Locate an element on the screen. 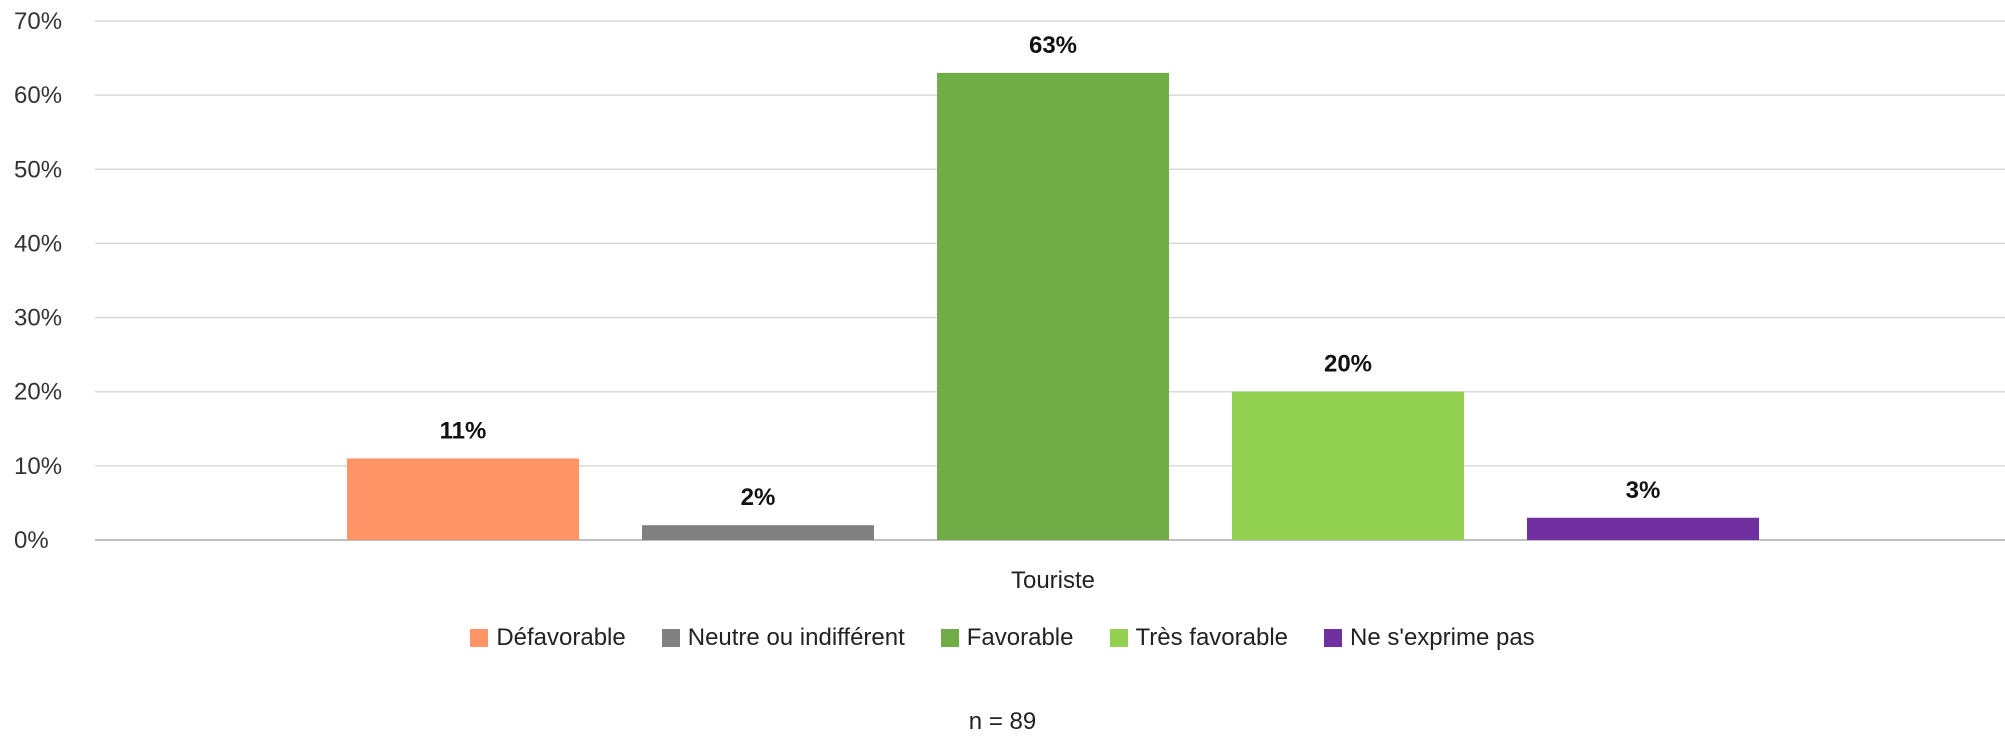 This screenshot has width=2005, height=736. bar-favorable is located at coordinates (1053, 306).